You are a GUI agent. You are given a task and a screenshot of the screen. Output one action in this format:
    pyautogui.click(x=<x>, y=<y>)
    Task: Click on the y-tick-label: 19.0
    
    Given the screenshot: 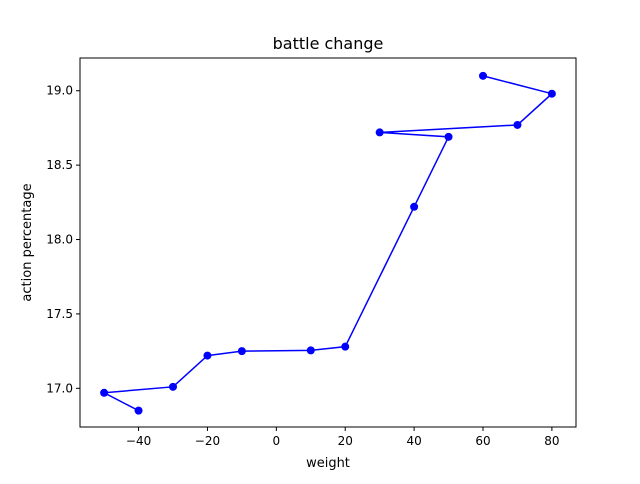 What is the action you would take?
    pyautogui.click(x=59, y=91)
    